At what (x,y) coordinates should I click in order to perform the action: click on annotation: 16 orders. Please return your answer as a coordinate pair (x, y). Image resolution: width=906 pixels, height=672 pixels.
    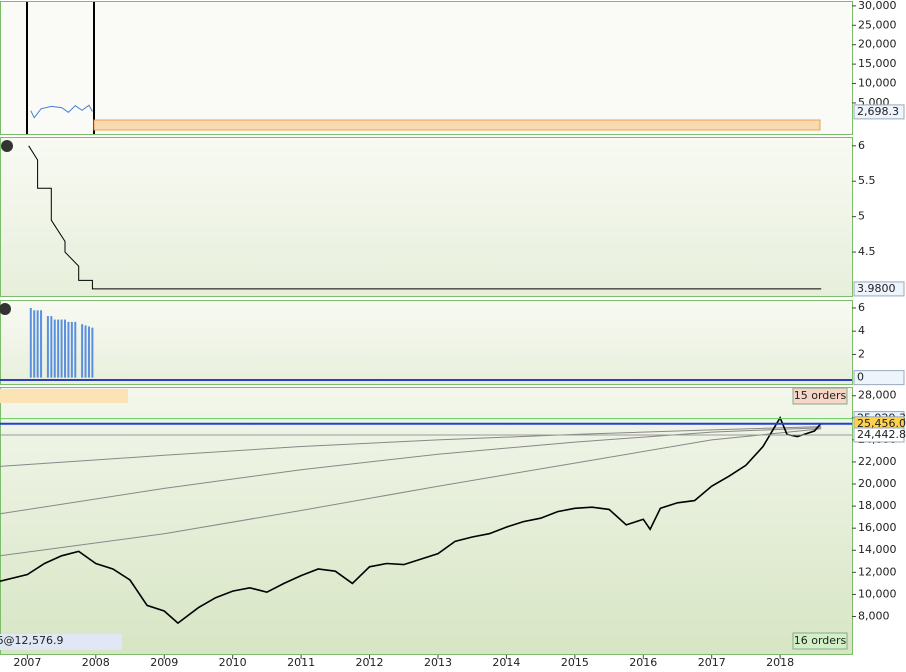
    Looking at the image, I should click on (820, 640).